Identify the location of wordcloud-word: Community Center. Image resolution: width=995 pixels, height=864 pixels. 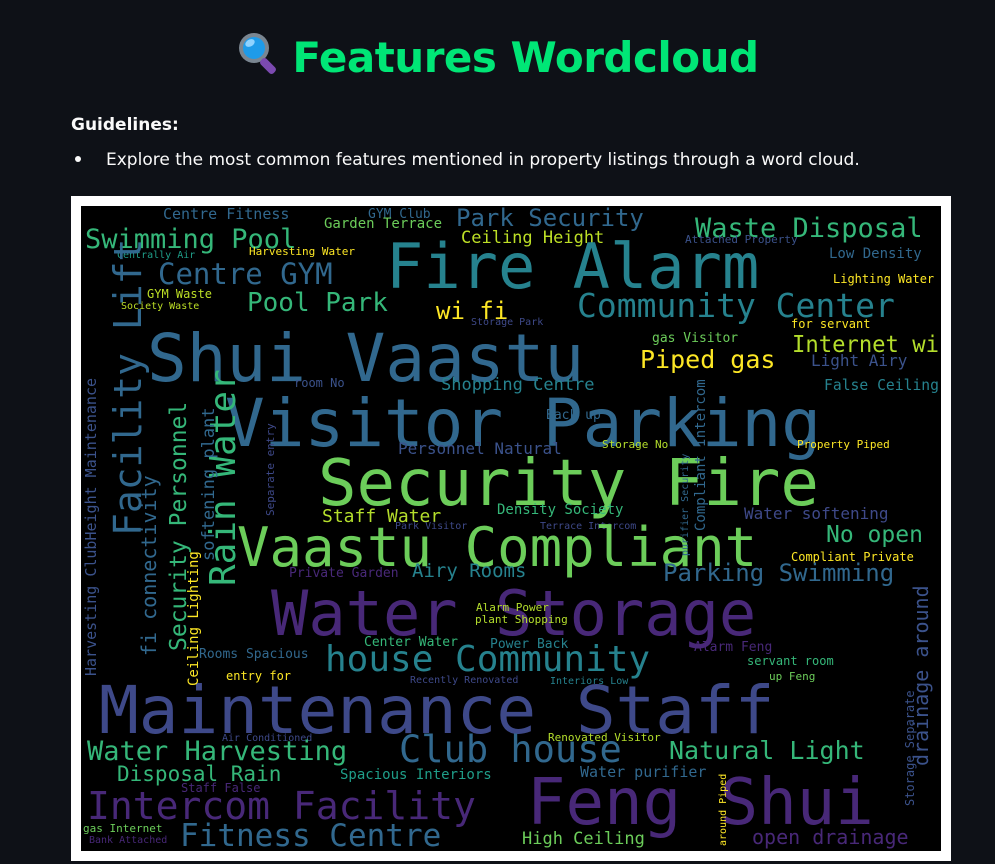
(736, 305).